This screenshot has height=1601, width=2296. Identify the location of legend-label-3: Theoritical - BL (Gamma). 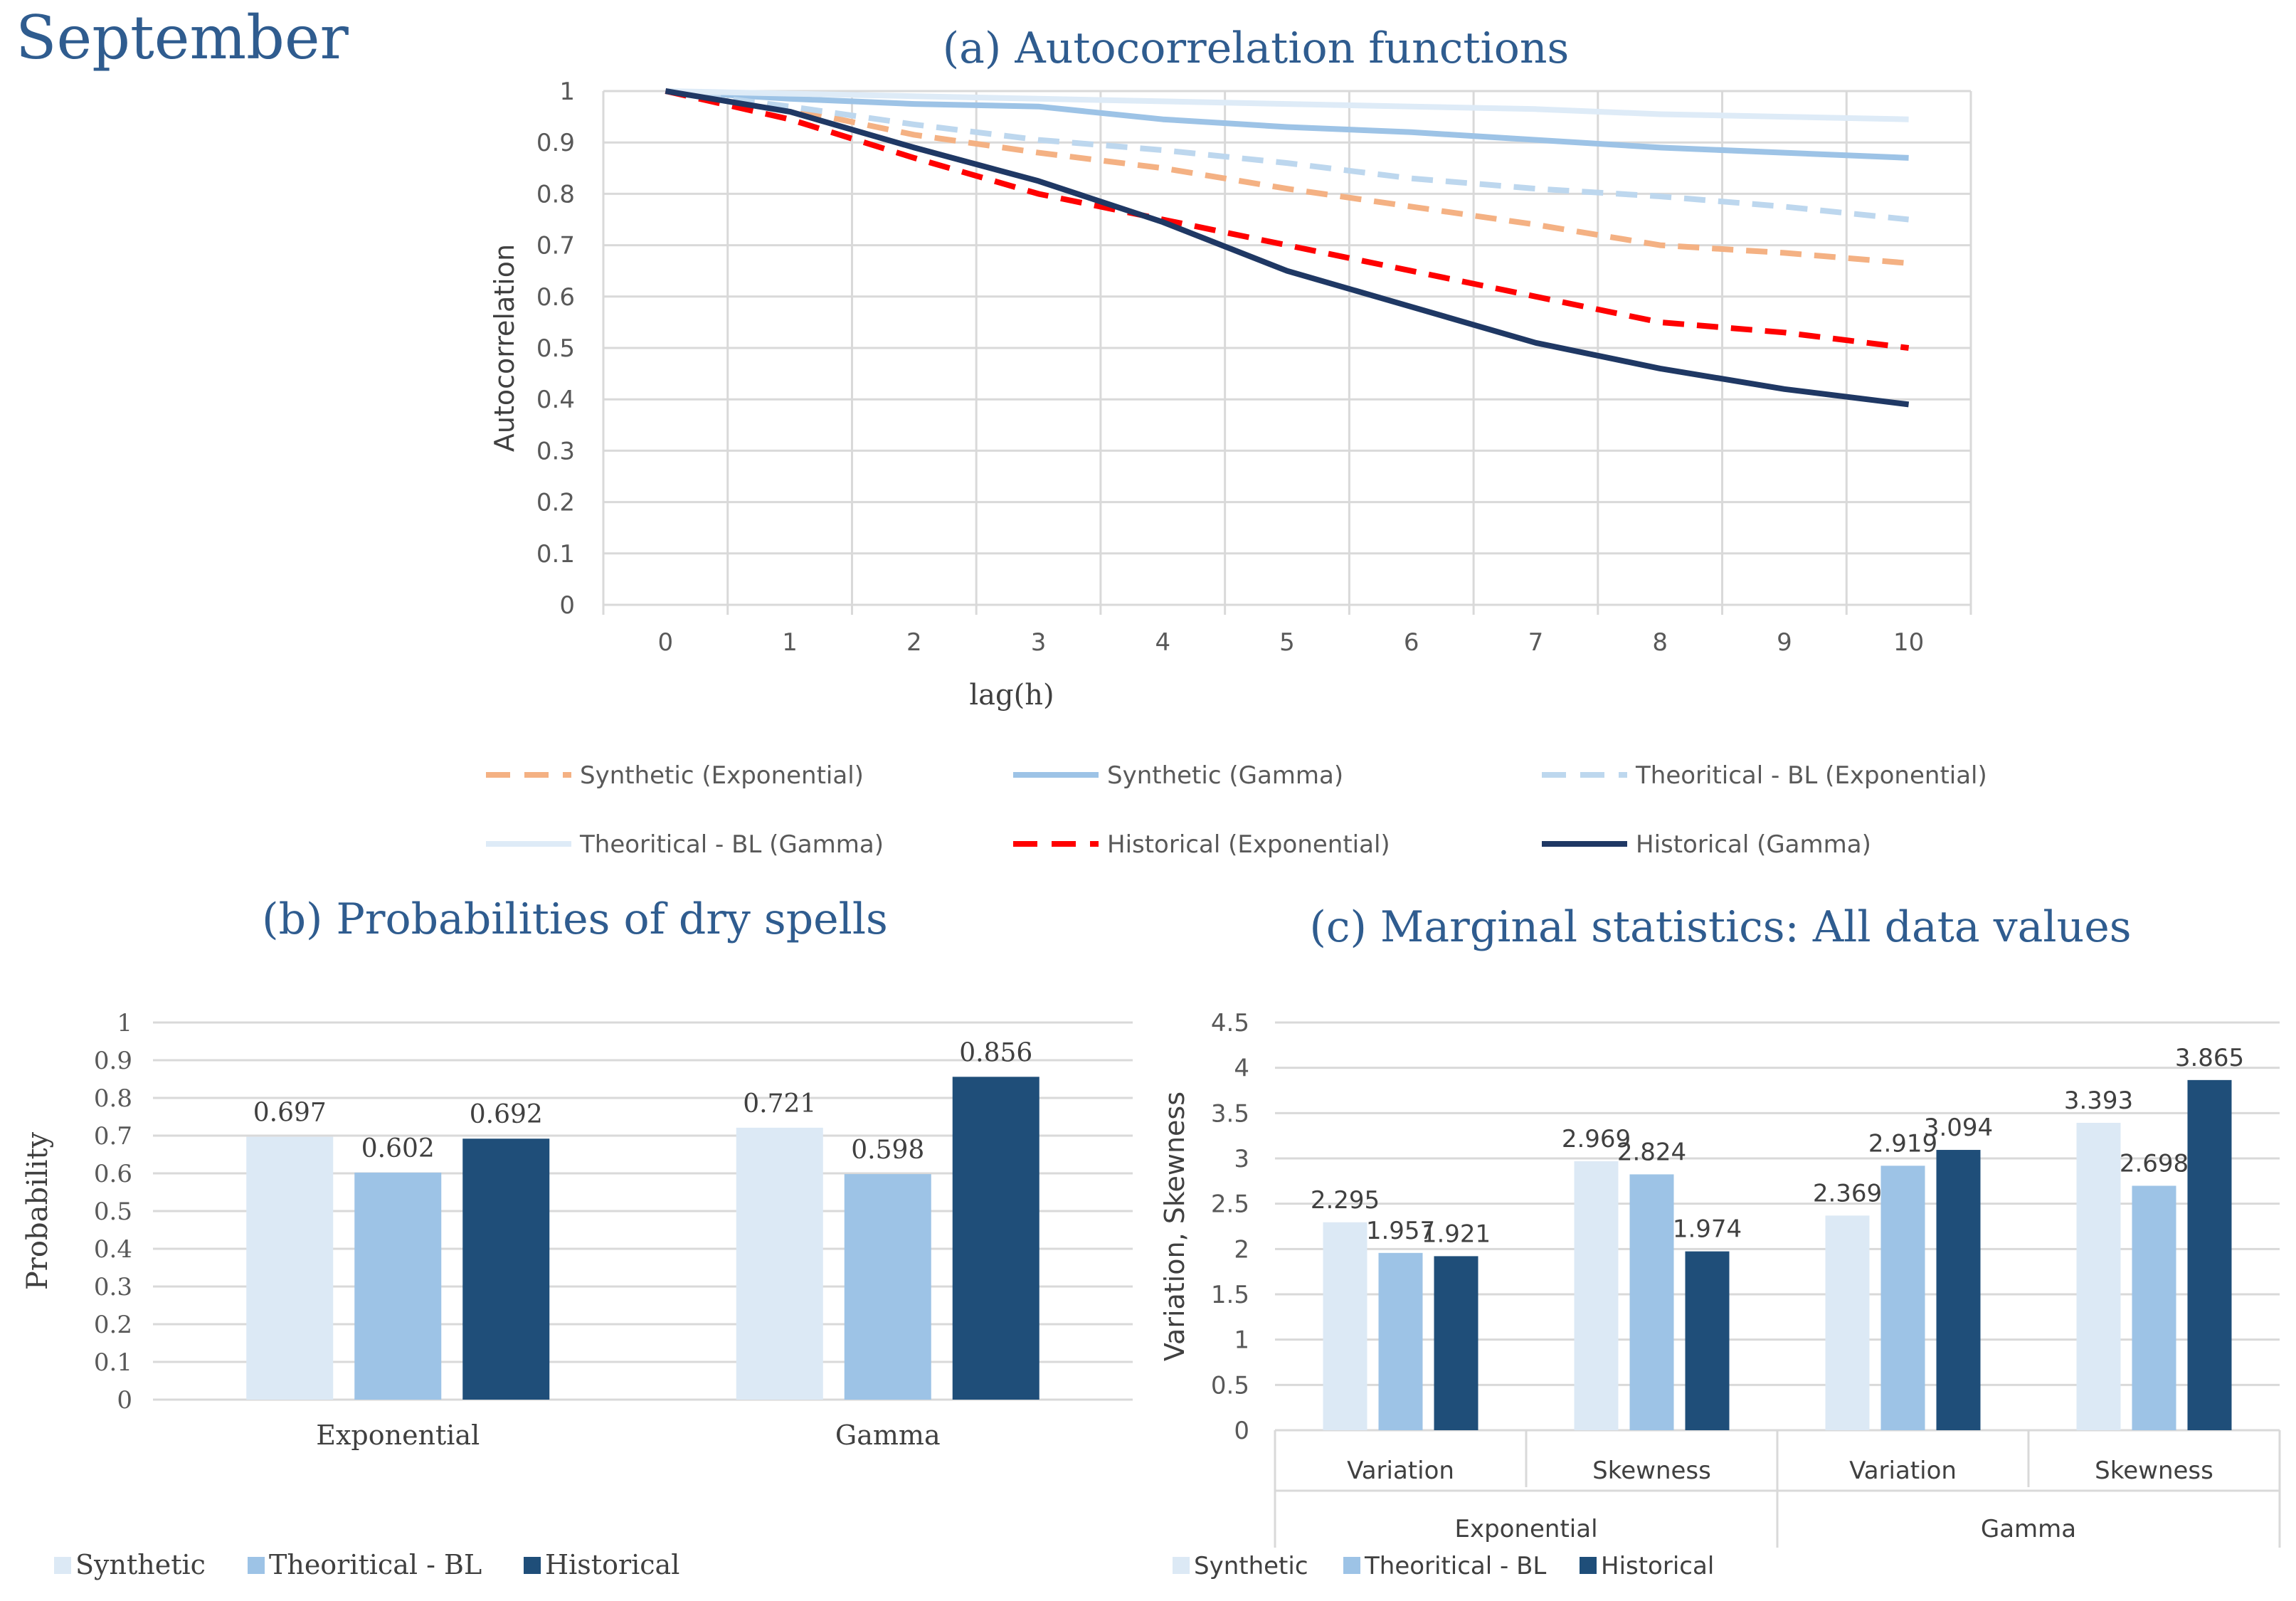
(732, 844).